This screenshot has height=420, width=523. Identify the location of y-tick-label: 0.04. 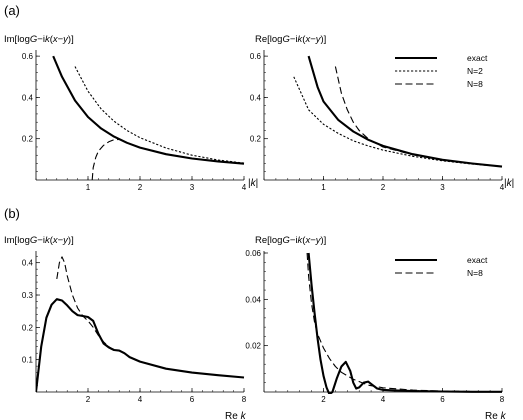
(253, 299).